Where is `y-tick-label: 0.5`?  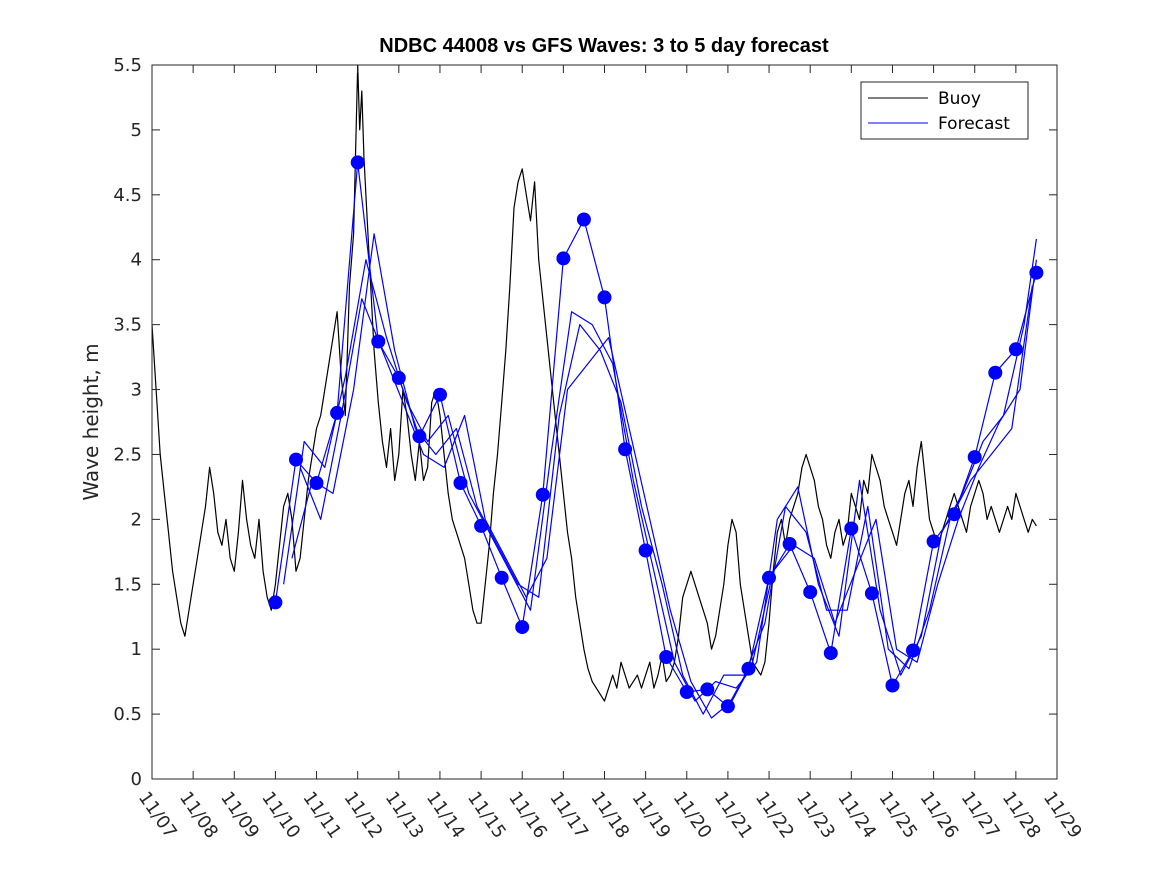 y-tick-label: 0.5 is located at coordinates (127, 714).